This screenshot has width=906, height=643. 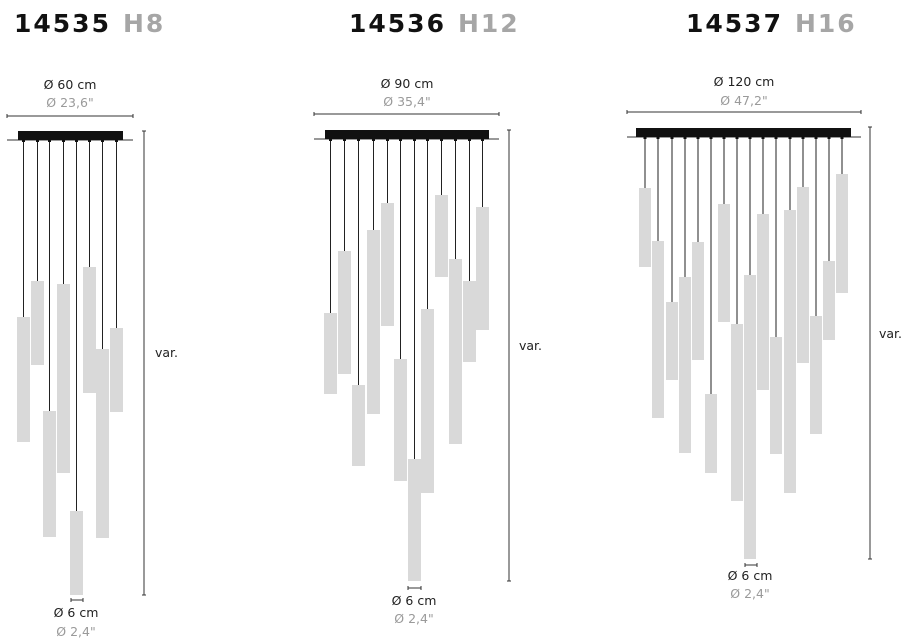 I want to click on model-code: 14536 H12, so click(x=434, y=23).